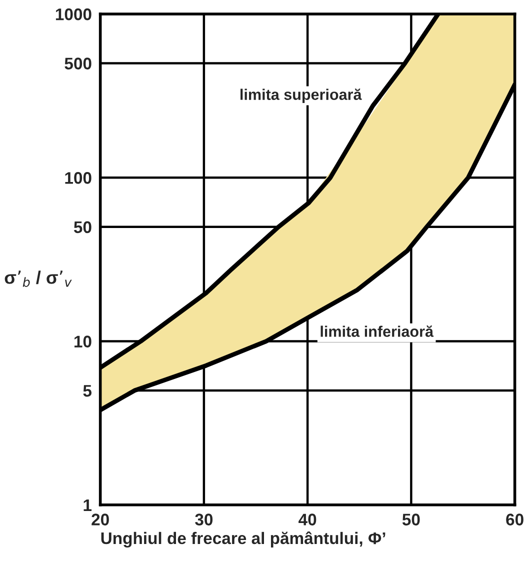  Describe the element at coordinates (307, 520) in the screenshot. I see `x-tick-label: 40` at that location.